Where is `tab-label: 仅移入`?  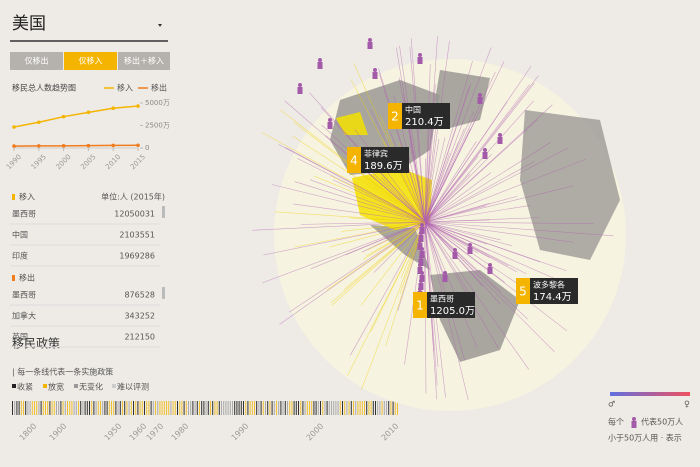 tab-label: 仅移入 is located at coordinates (91, 61).